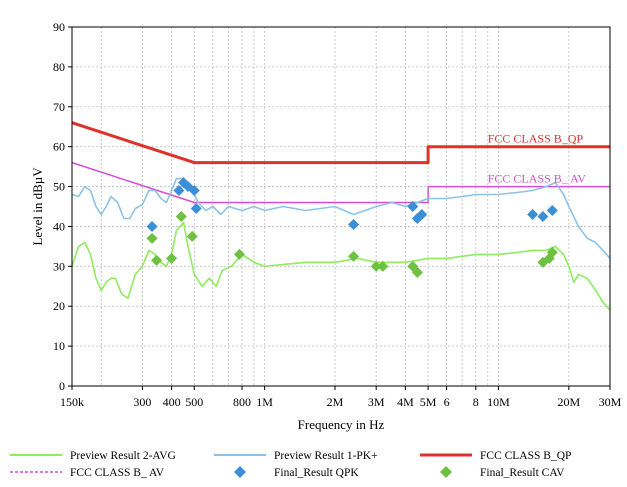 Image resolution: width=627 pixels, height=487 pixels. I want to click on x-tick-label: 4M, so click(405, 402).